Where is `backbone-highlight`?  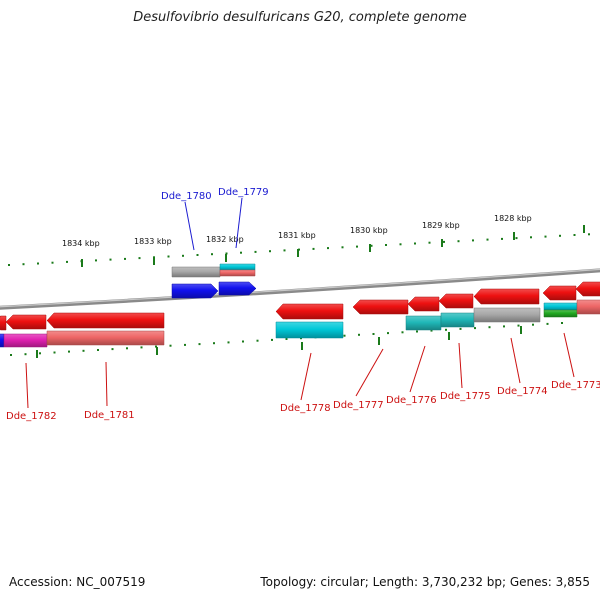
backbone-highlight is located at coordinates (300, 288).